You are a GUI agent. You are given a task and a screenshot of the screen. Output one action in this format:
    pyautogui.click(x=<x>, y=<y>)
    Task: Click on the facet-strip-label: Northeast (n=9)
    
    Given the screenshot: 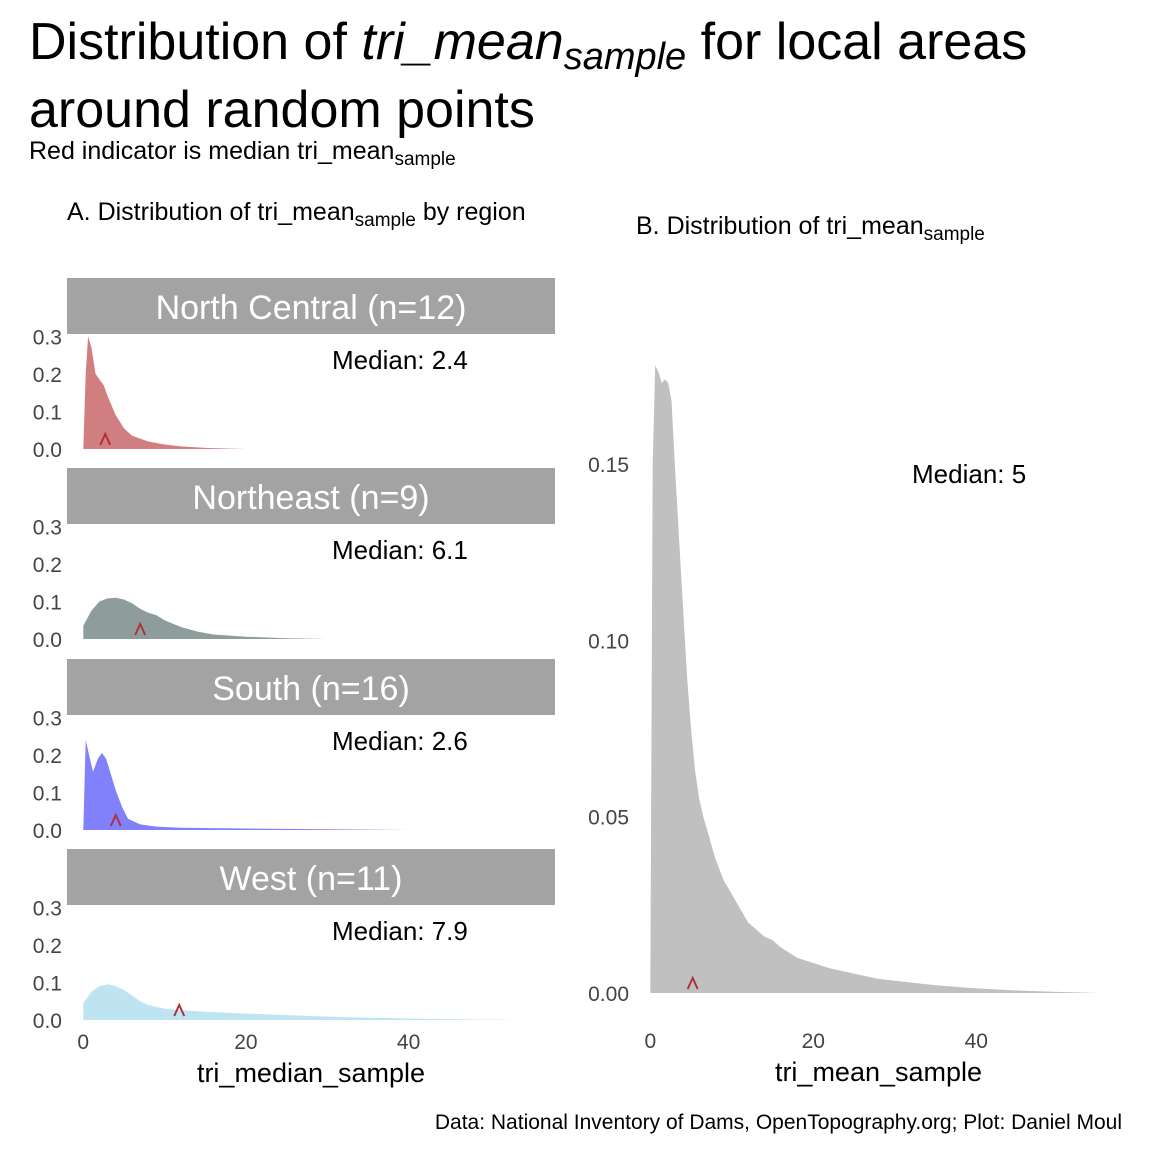 What is the action you would take?
    pyautogui.click(x=310, y=498)
    